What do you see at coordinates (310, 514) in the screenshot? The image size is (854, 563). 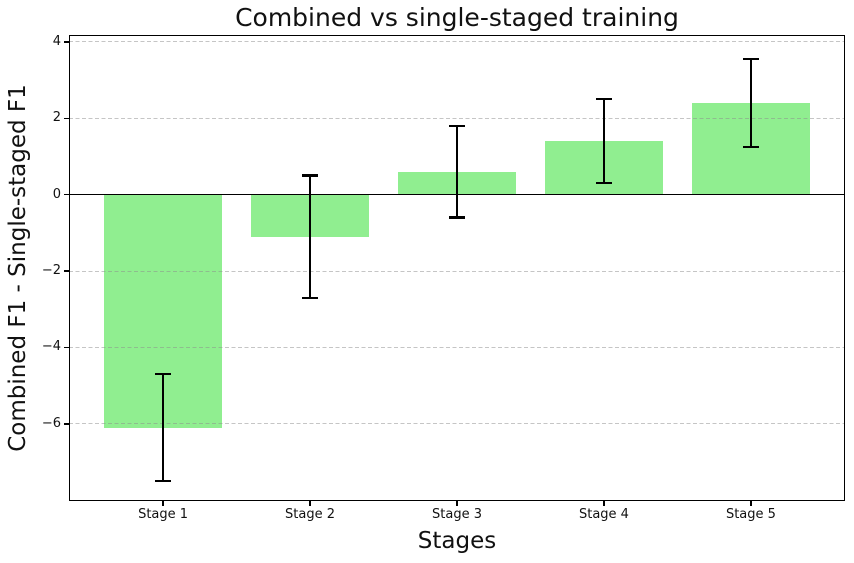 I see `x-tick-label: Stage 2` at bounding box center [310, 514].